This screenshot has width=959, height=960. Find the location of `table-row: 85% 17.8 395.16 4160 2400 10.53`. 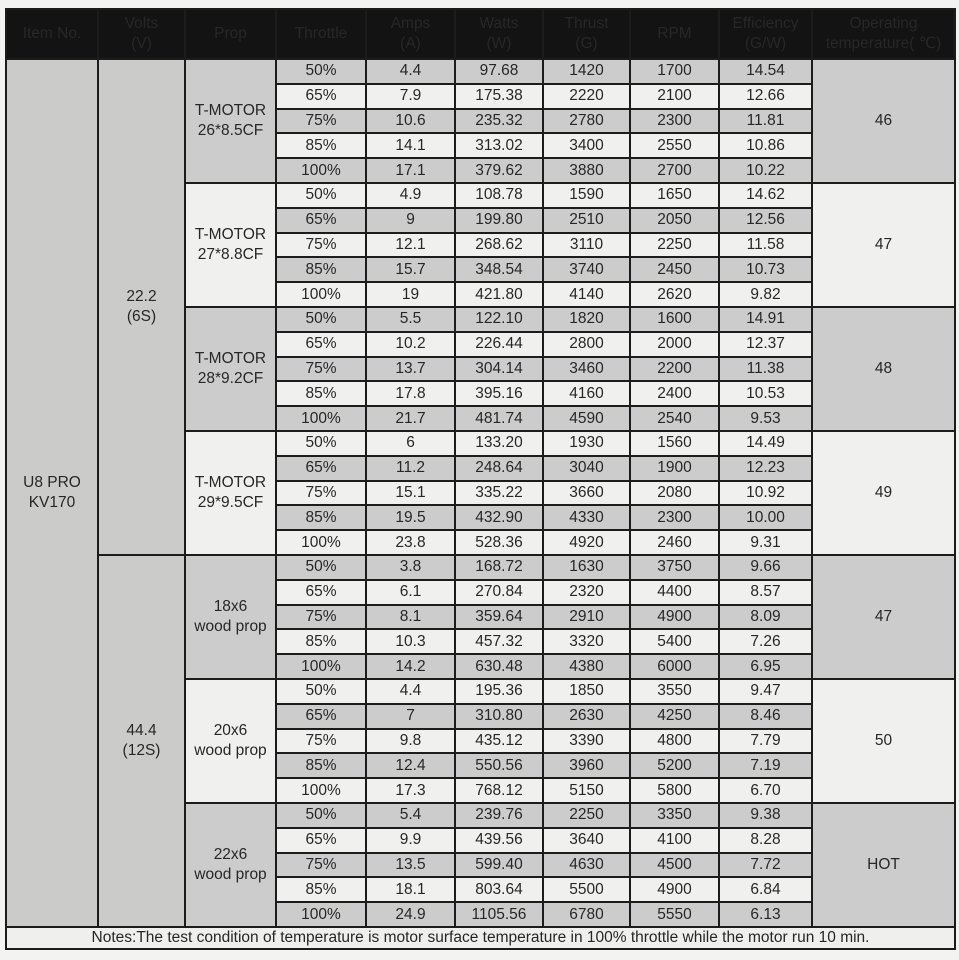

table-row: 85% 17.8 395.16 4160 2400 10.53 is located at coordinates (480, 394).